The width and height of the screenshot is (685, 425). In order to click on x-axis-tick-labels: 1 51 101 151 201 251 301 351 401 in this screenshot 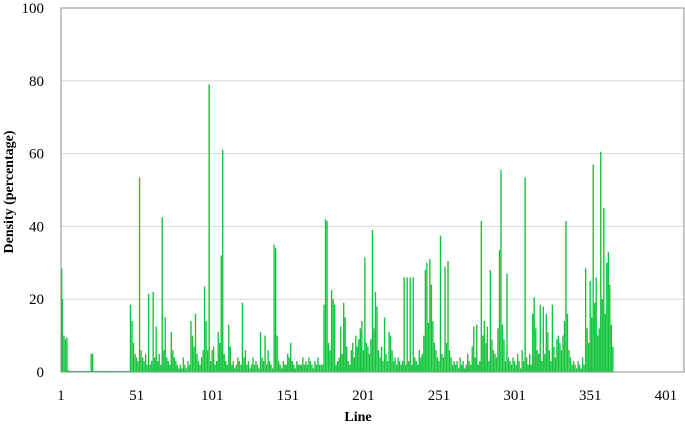, I will do `click(367, 396)`.